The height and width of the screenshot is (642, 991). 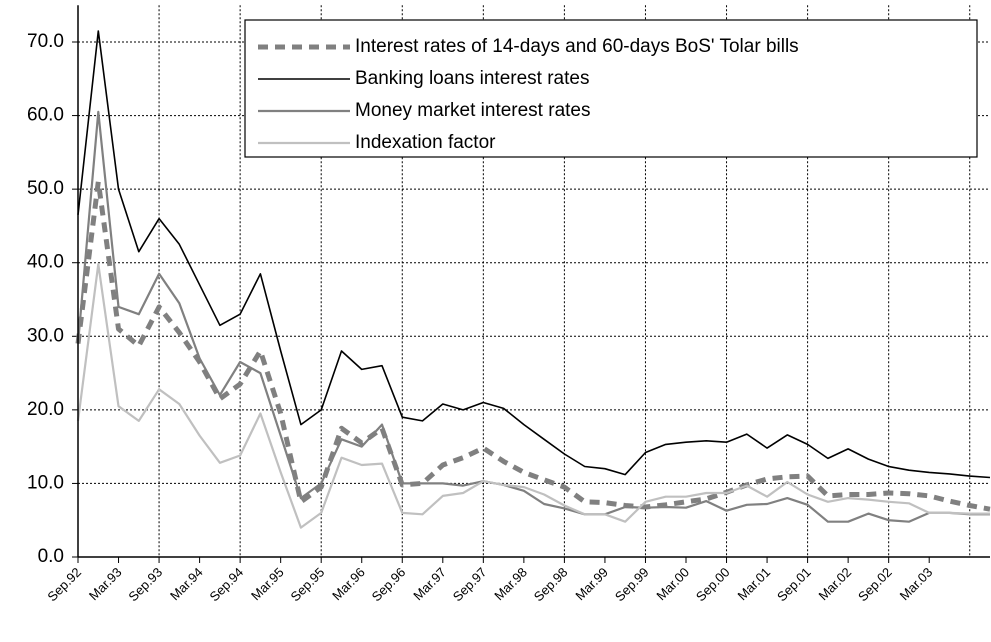 What do you see at coordinates (145, 585) in the screenshot?
I see `x-tick-label: Sep.93` at bounding box center [145, 585].